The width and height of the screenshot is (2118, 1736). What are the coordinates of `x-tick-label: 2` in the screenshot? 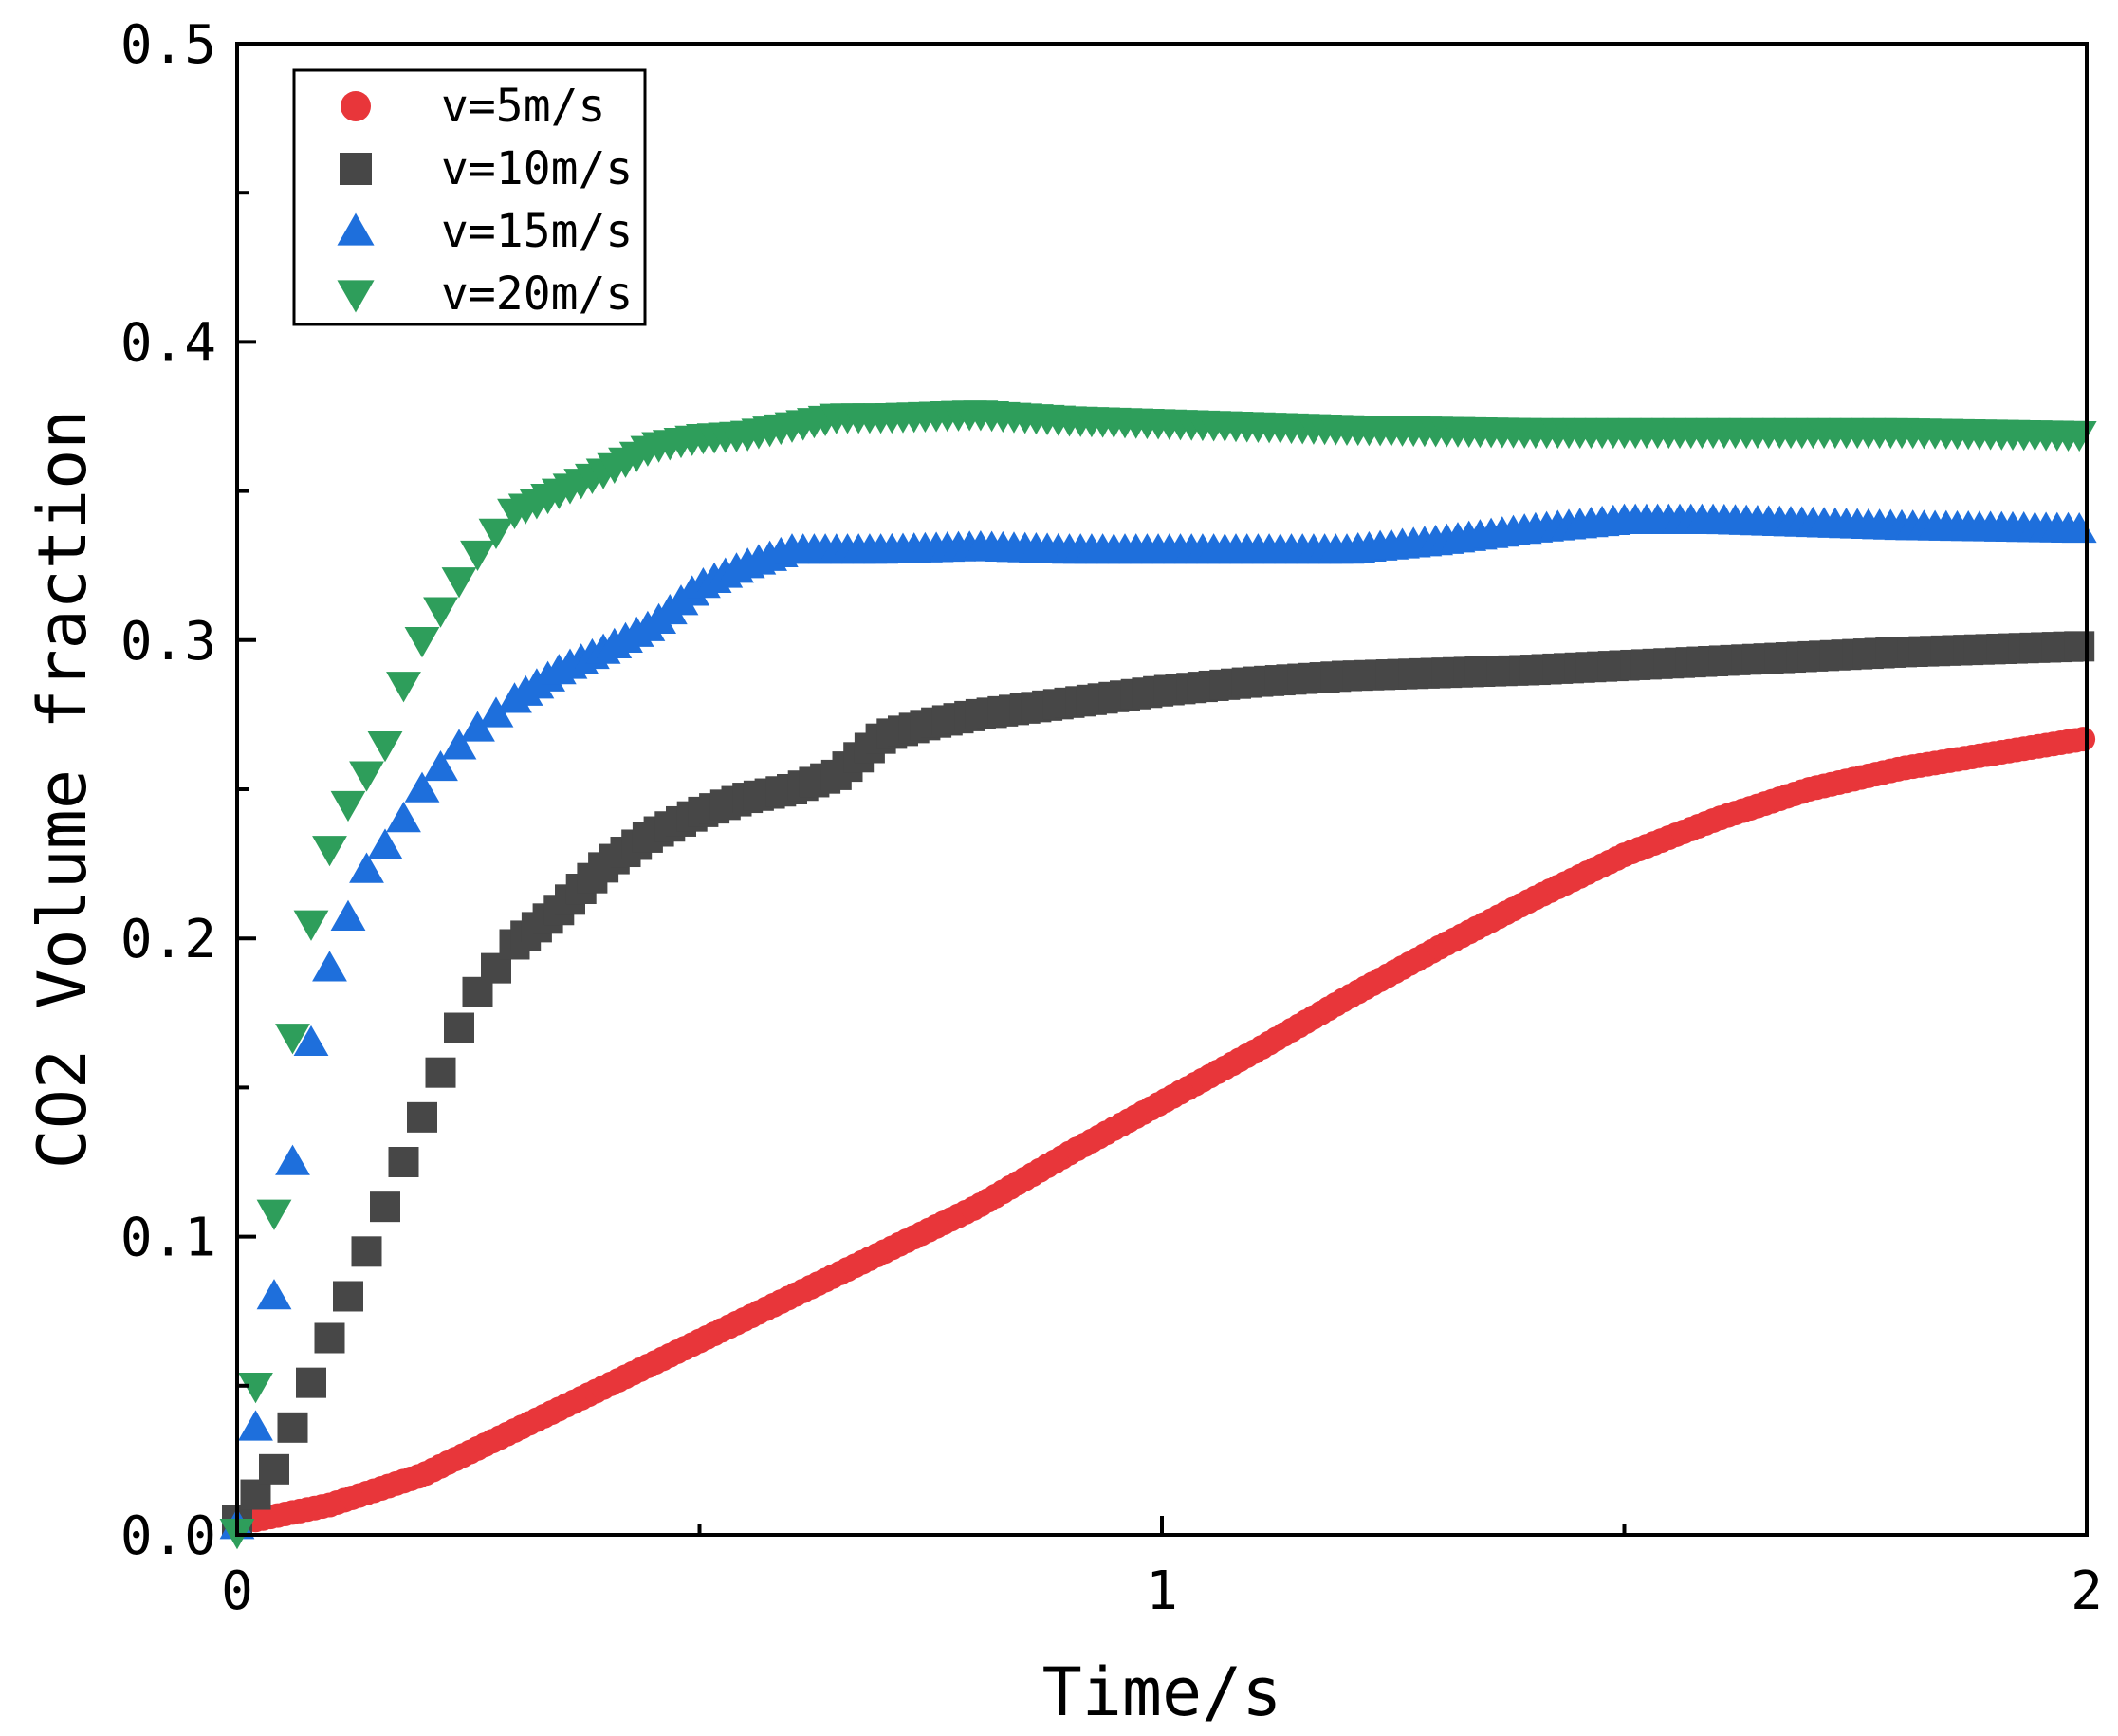 It's located at (2087, 1591).